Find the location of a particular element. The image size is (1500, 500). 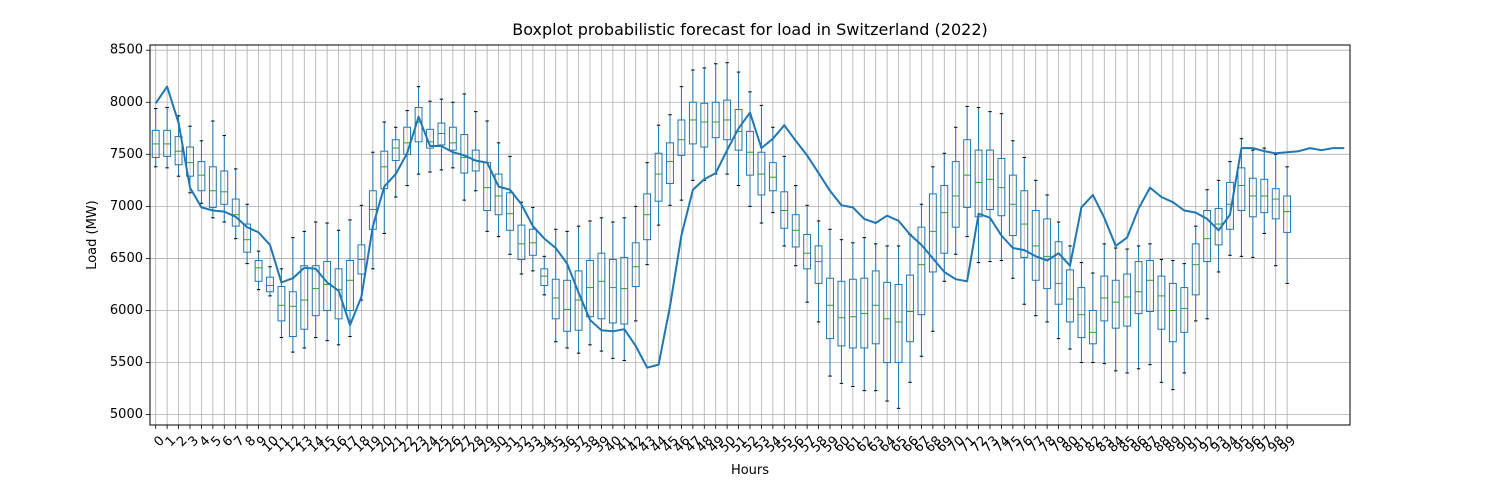

y-axis-label: Load (MW) is located at coordinates (92, 235).